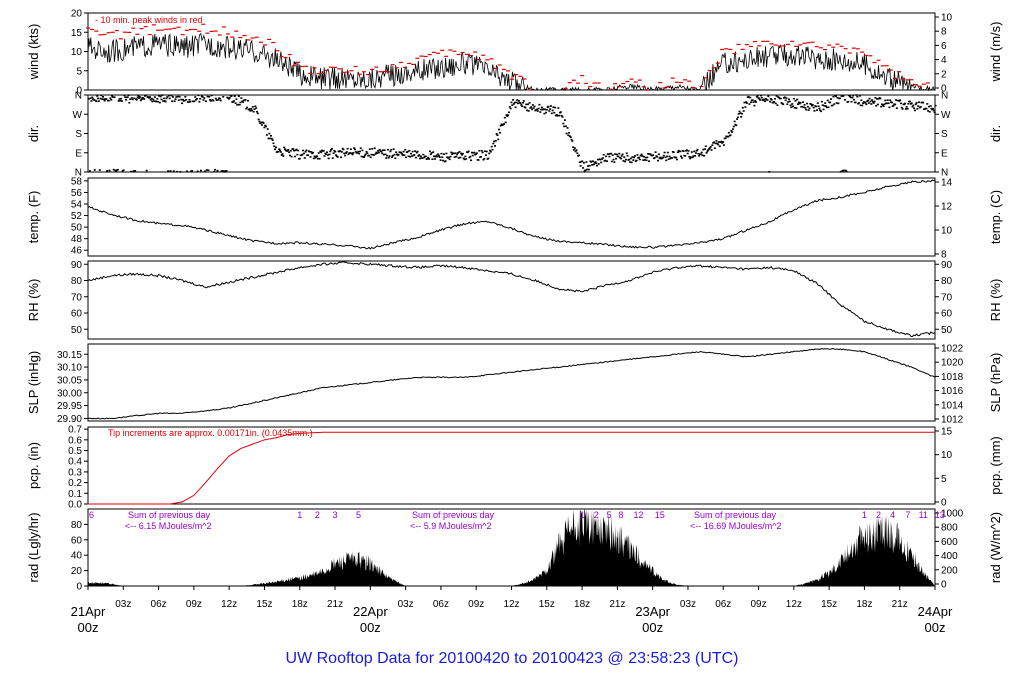 This screenshot has height=700, width=1024. I want to click on rh-ytick-right-label: 70, so click(947, 297).